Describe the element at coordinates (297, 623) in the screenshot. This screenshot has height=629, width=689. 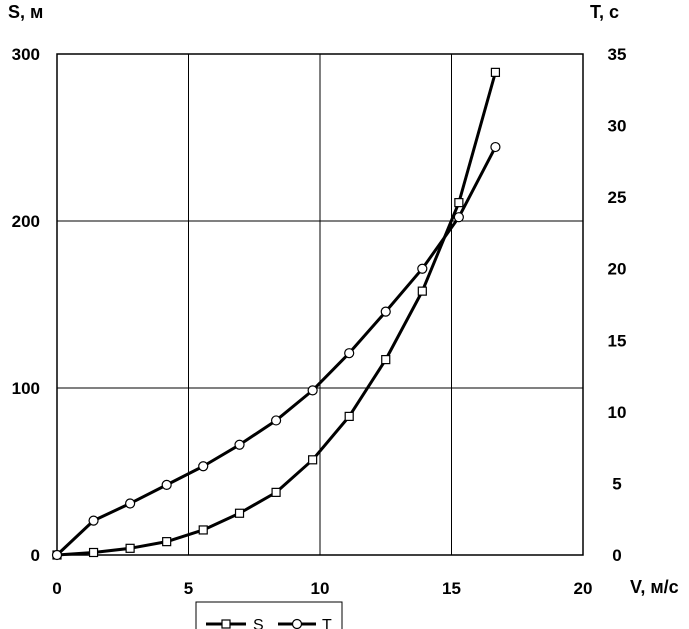
I see `legend-marker-t` at that location.